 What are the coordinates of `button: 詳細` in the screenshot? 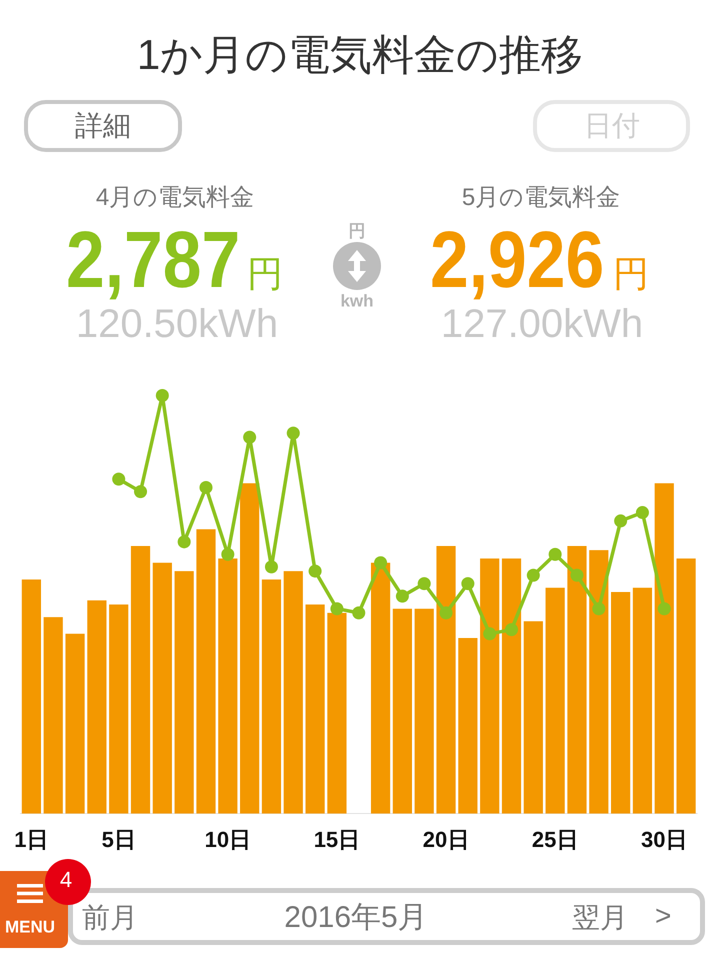 It's located at (103, 126).